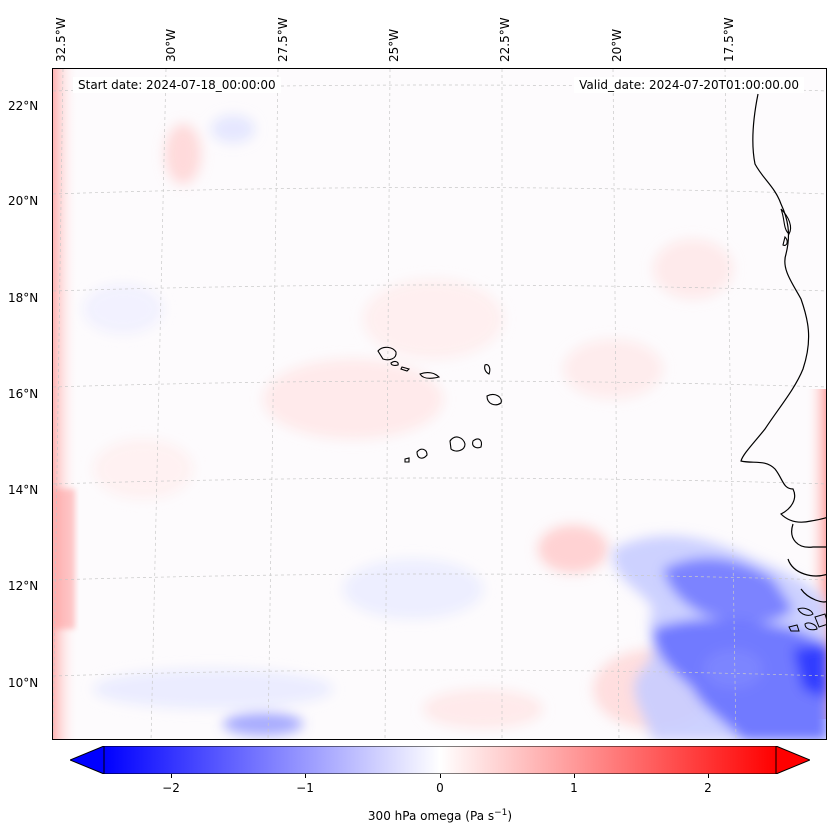  I want to click on lat-label-22n: 22°N, so click(23, 106).